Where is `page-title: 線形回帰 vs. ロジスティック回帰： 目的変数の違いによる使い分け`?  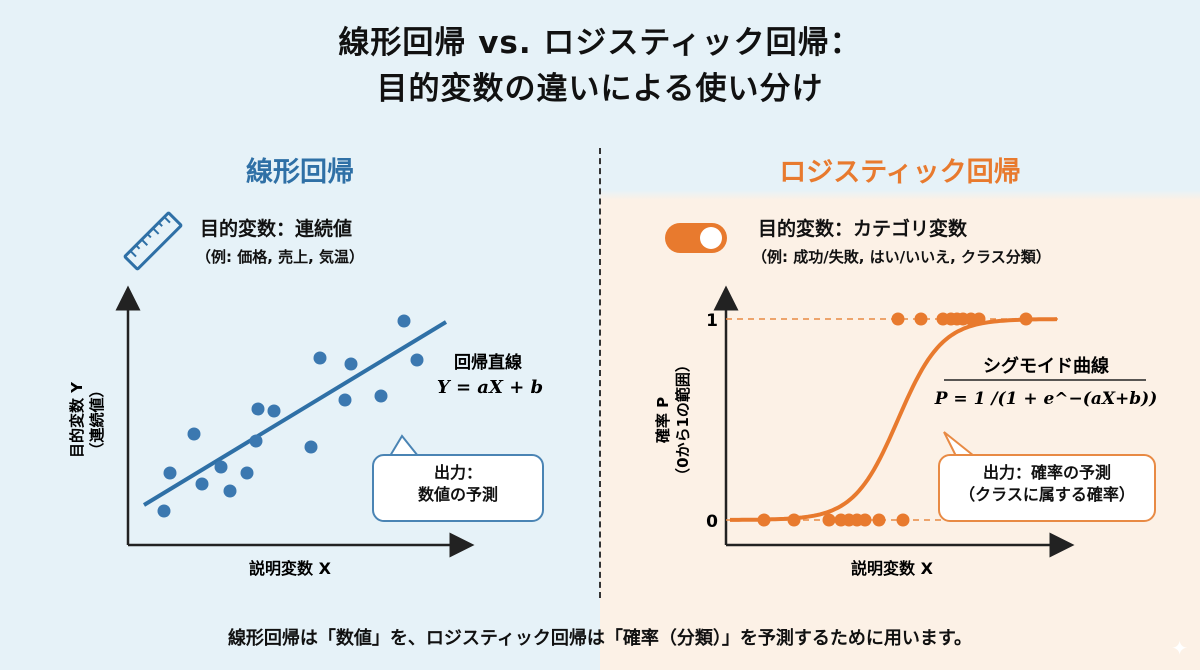 page-title: 線形回帰 vs. ロジスティック回帰： 目的変数の違いによる使い分け is located at coordinates (600, 66).